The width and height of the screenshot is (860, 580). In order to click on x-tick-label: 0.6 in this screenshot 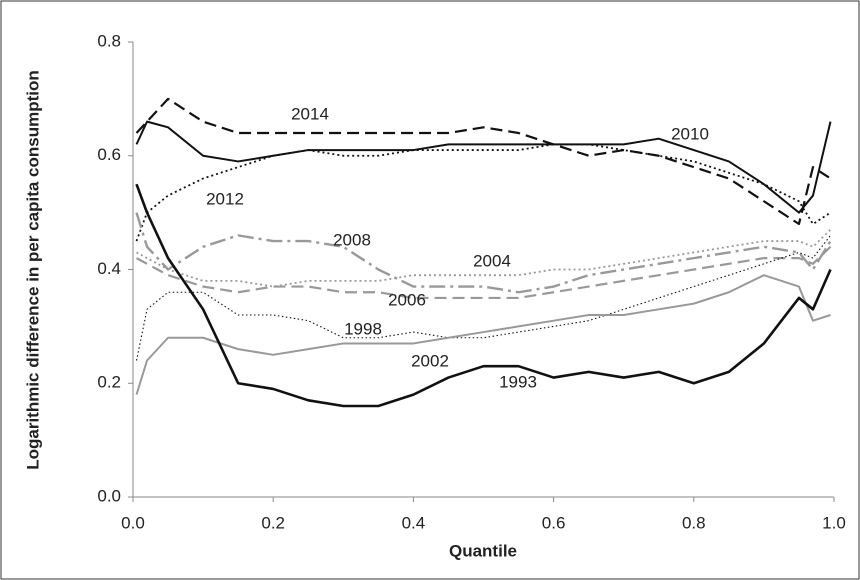, I will do `click(554, 522)`.